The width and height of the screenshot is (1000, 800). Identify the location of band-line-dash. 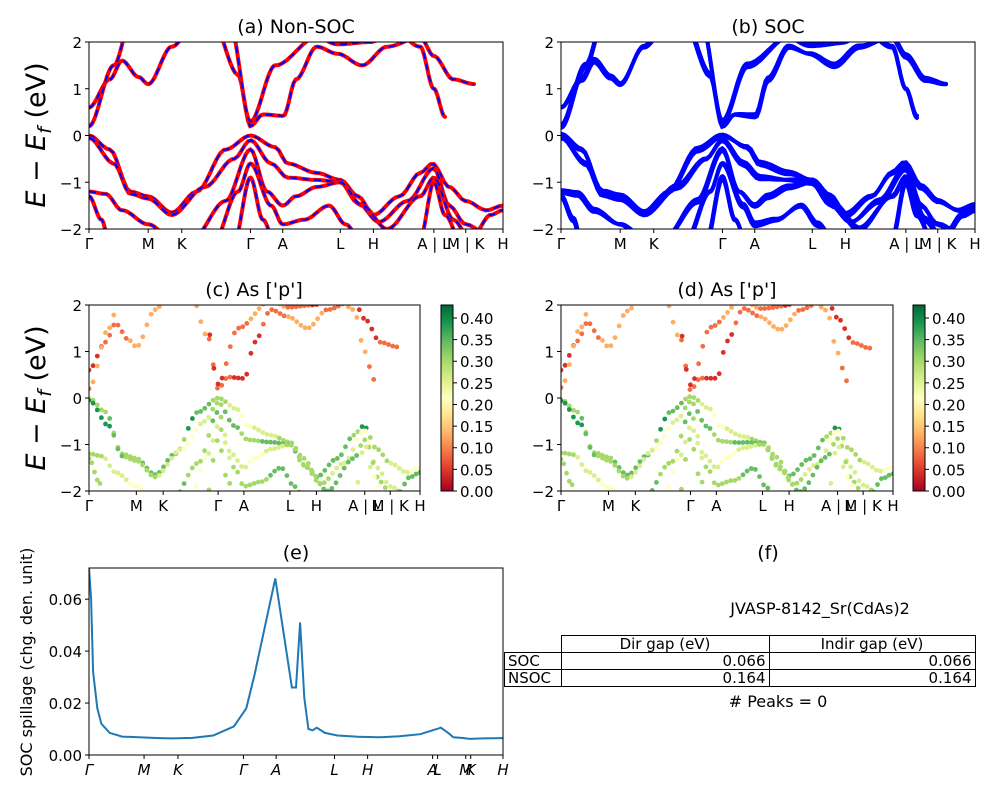
(124, 209).